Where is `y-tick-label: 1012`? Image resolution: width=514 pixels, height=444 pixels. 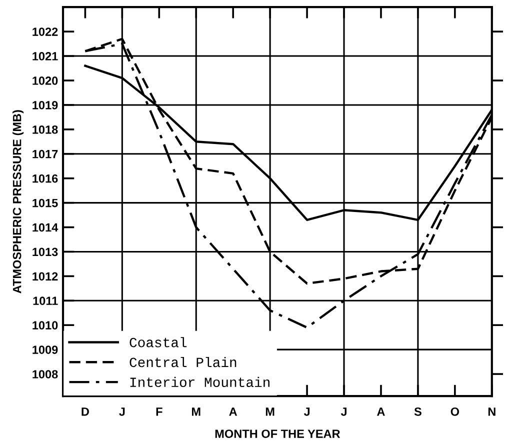
y-tick-label: 1012 is located at coordinates (45, 276).